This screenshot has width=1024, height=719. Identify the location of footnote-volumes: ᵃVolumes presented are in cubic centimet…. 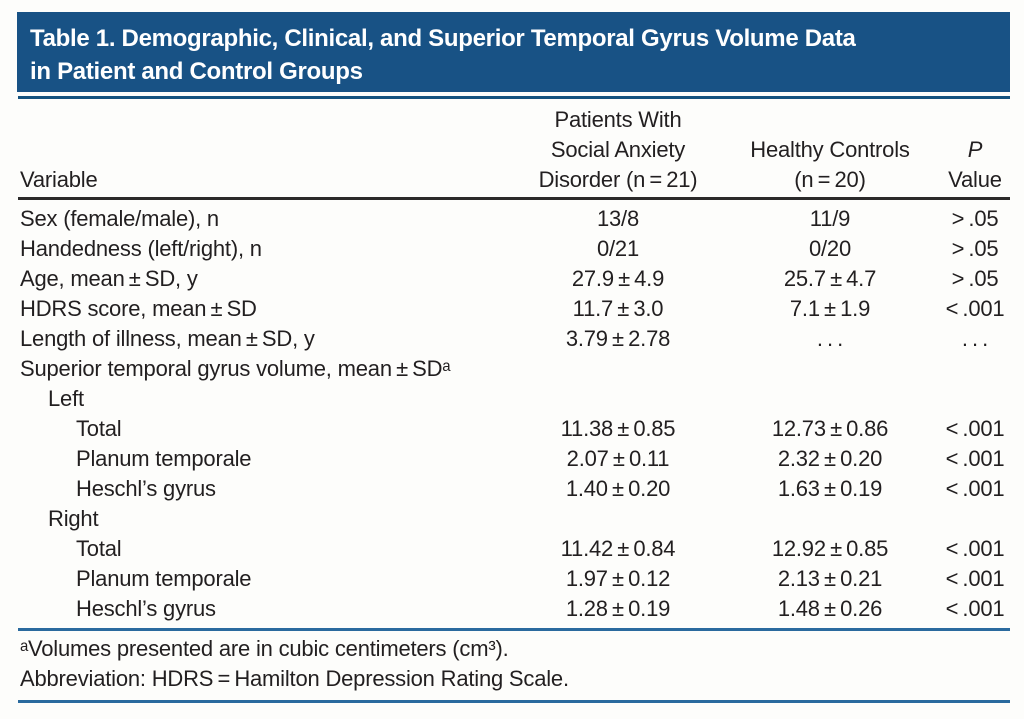
(264, 648).